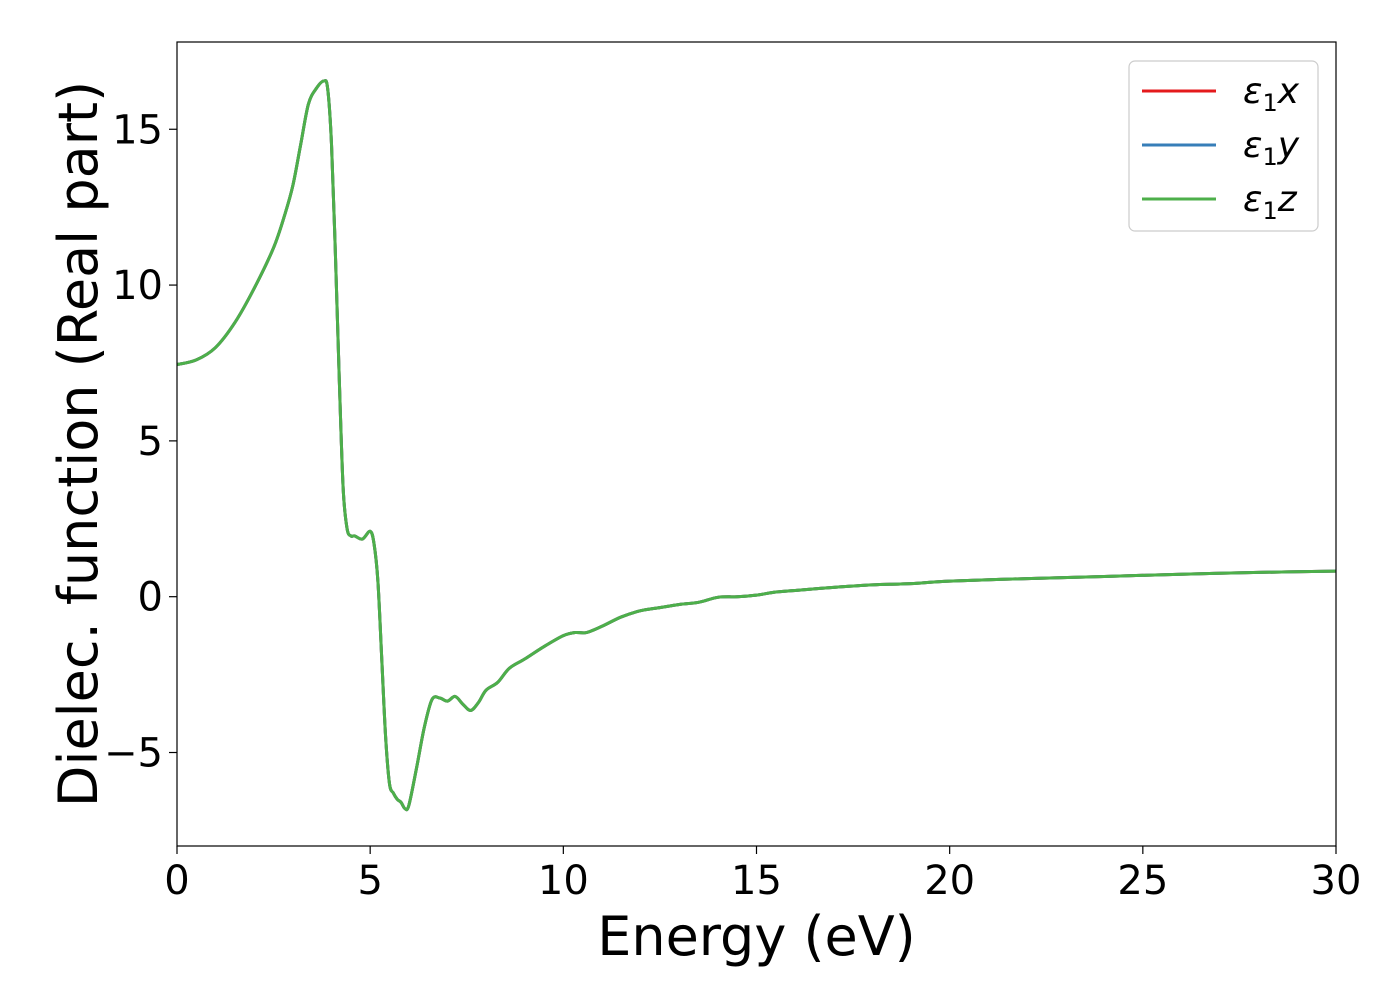  What do you see at coordinates (133, 754) in the screenshot?
I see `y-tick-label: −5` at bounding box center [133, 754].